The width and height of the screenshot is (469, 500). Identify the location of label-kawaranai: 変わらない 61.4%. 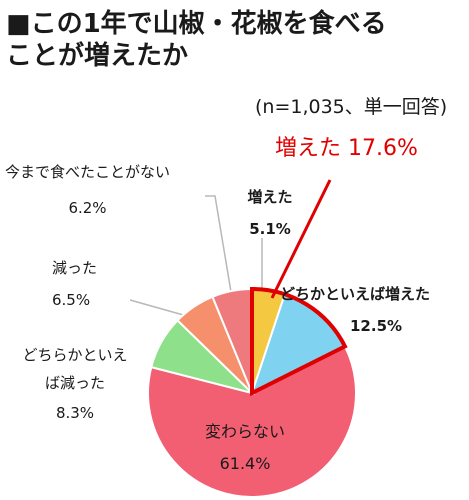
(245, 448).